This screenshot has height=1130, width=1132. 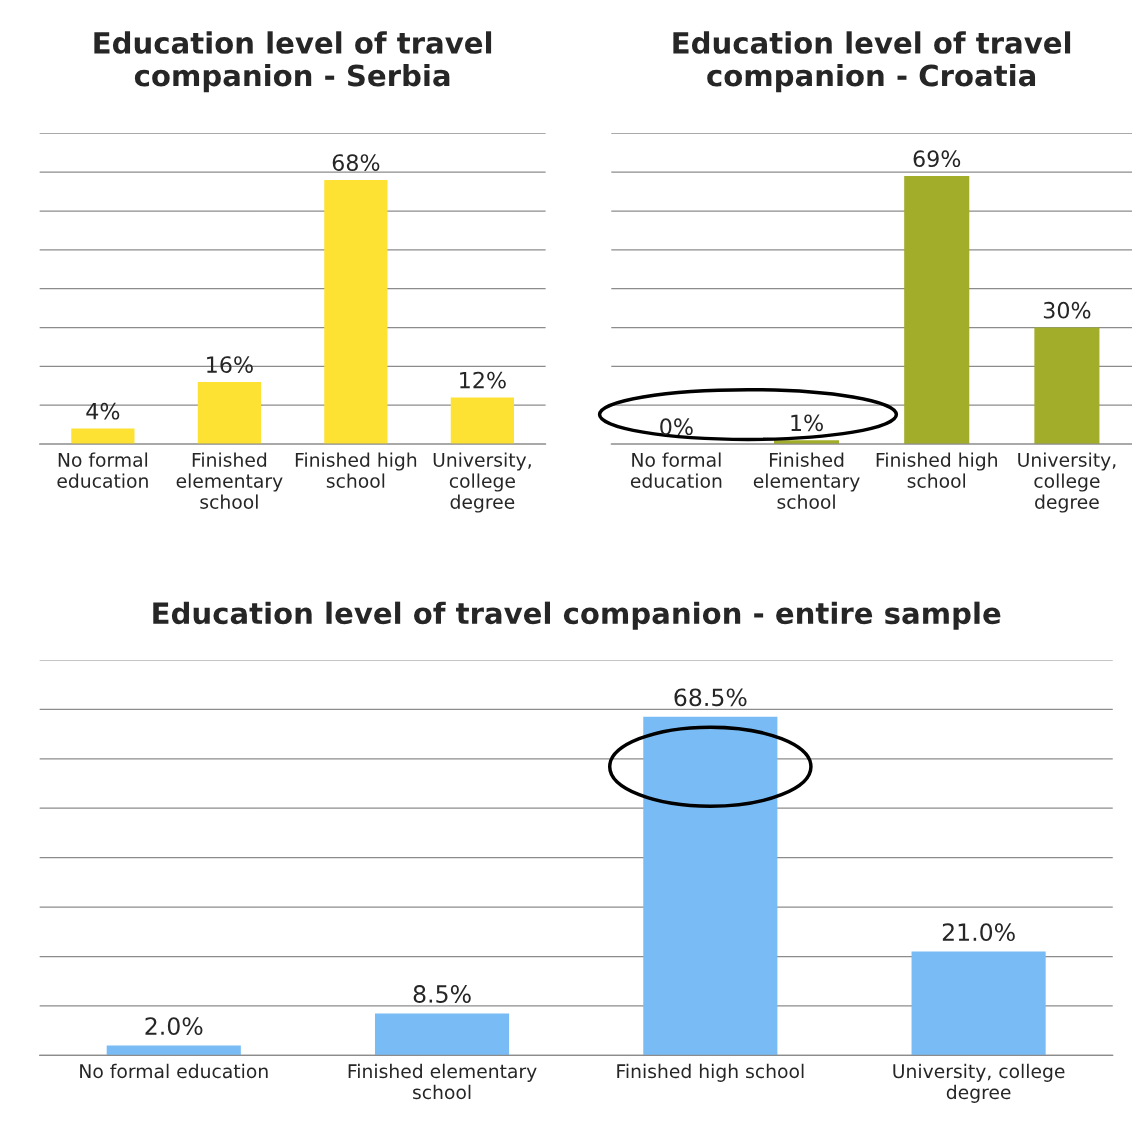 I want to click on data-label: 0%, so click(x=676, y=427).